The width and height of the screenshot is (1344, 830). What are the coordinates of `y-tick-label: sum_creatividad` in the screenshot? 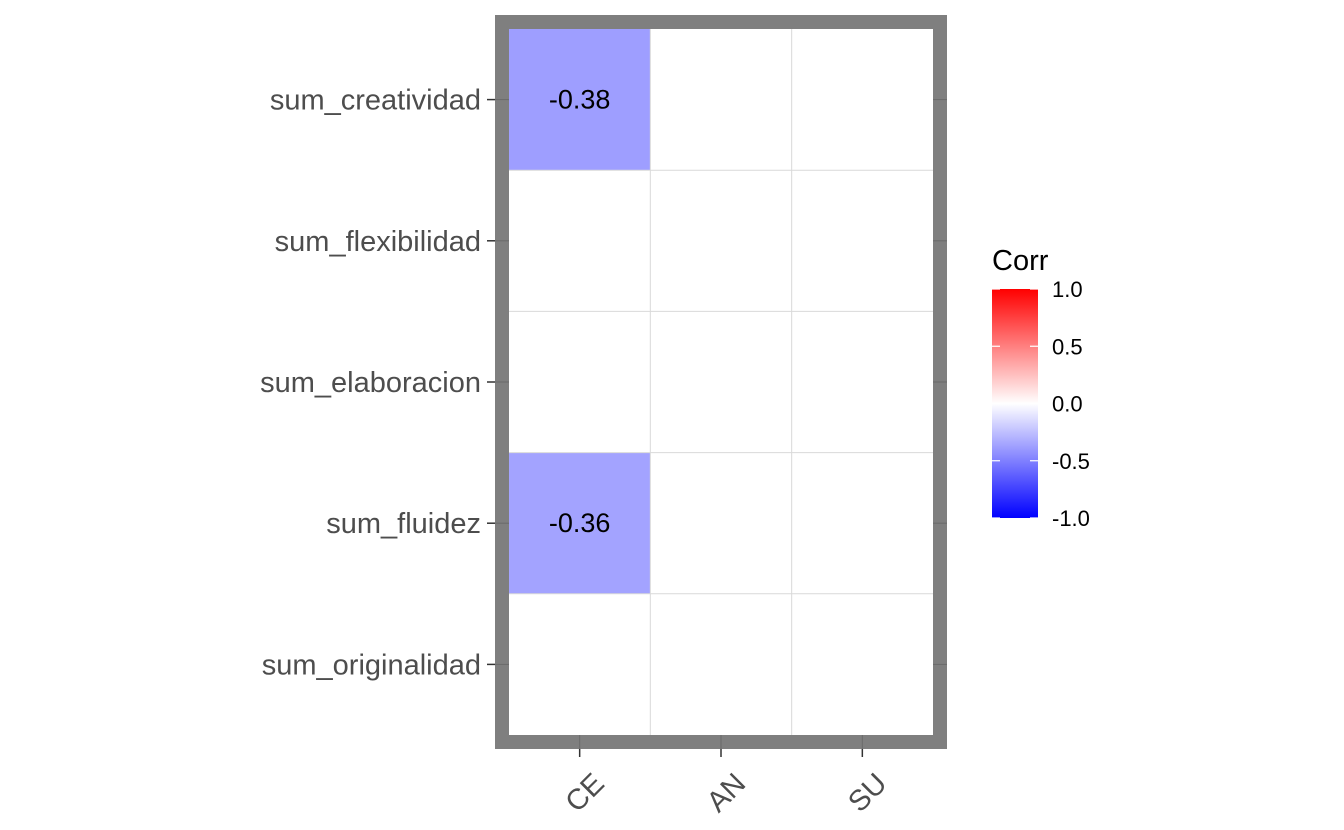 It's located at (375, 101).